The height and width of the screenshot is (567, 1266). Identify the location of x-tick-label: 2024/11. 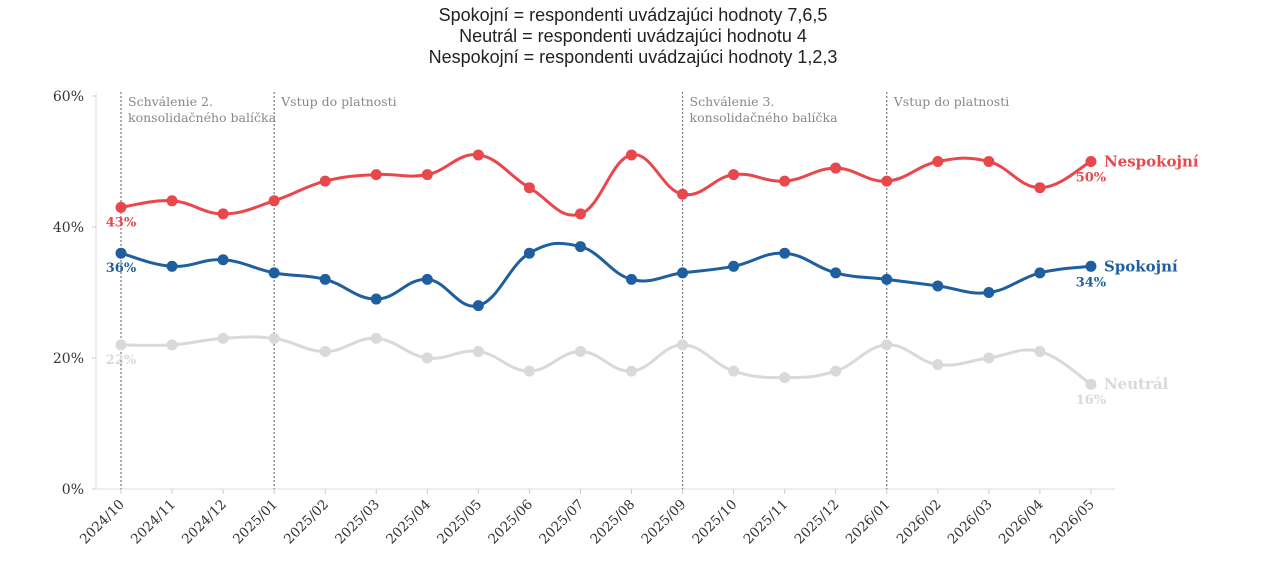
(153, 522).